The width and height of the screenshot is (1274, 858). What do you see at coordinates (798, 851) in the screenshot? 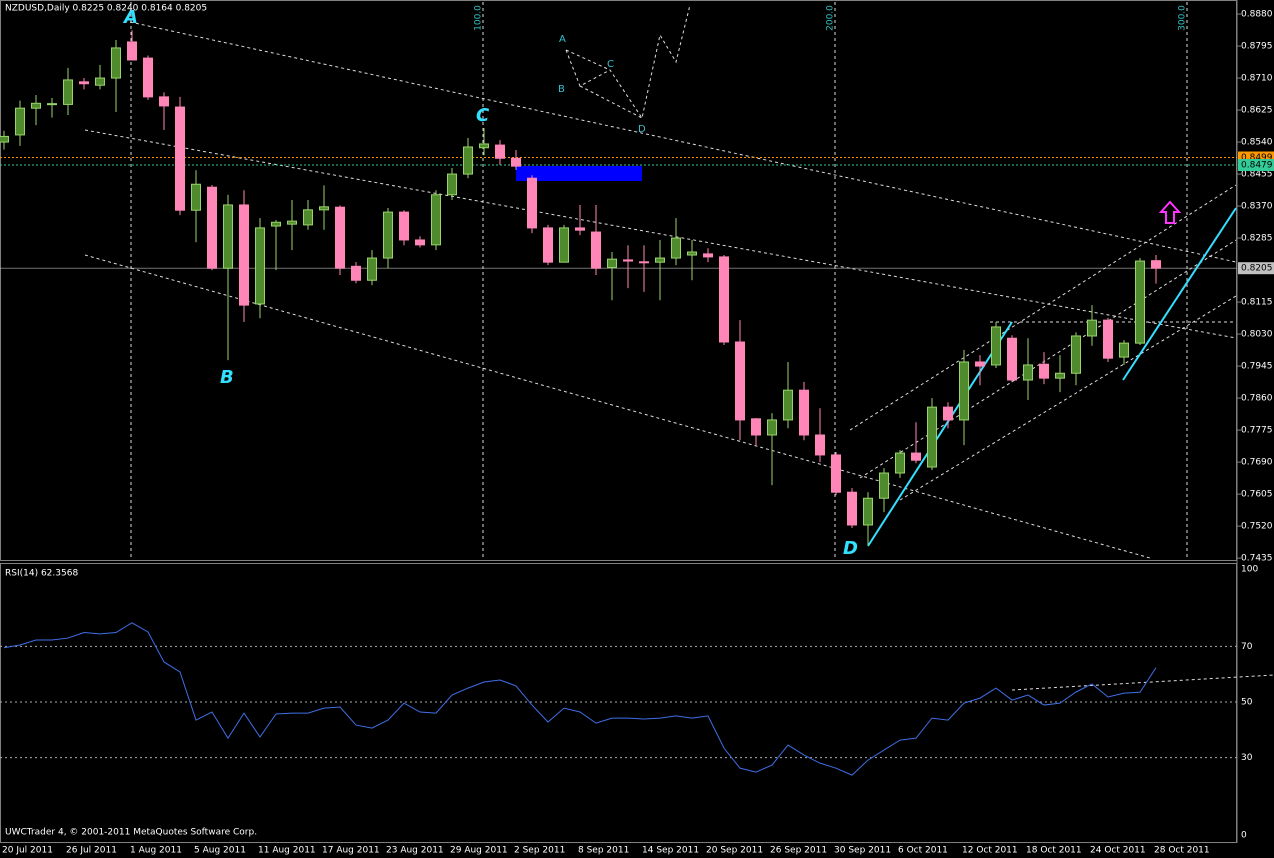
I see `x-tick-label: 26 Sep 2011` at bounding box center [798, 851].